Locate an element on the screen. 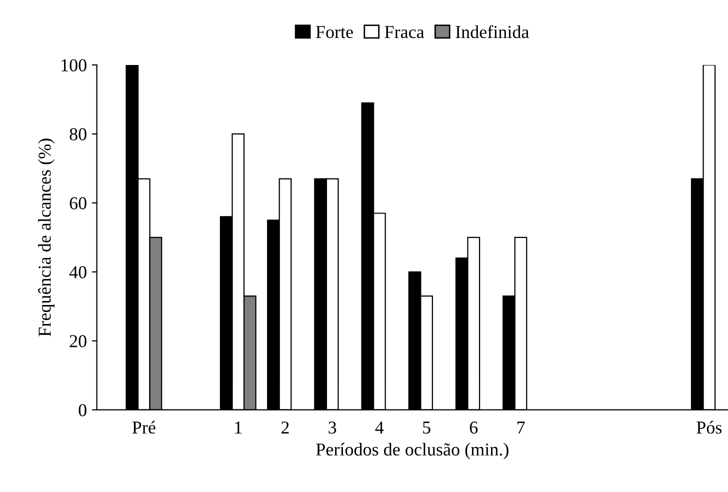 Image resolution: width=728 pixels, height=492 pixels. x-tick-label: 3 is located at coordinates (332, 428).